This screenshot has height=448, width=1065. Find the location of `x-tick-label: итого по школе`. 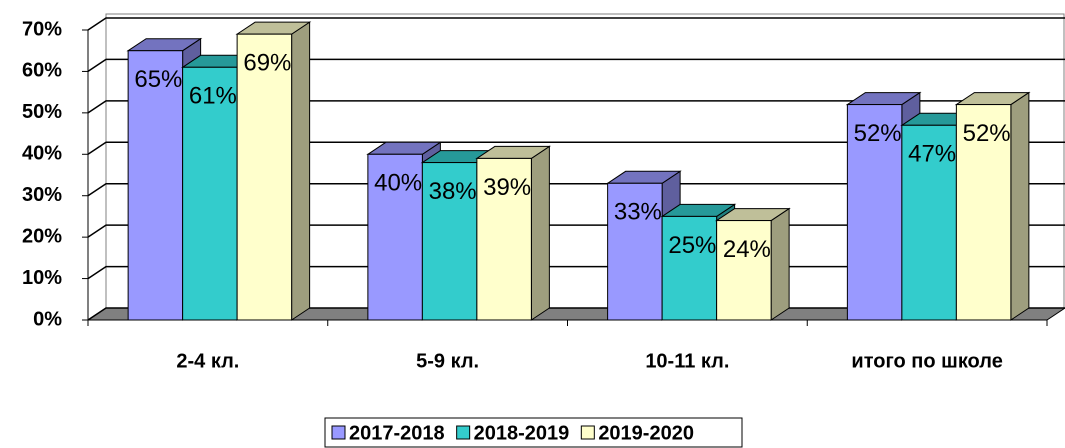

x-tick-label: итого по школе is located at coordinates (926, 361).